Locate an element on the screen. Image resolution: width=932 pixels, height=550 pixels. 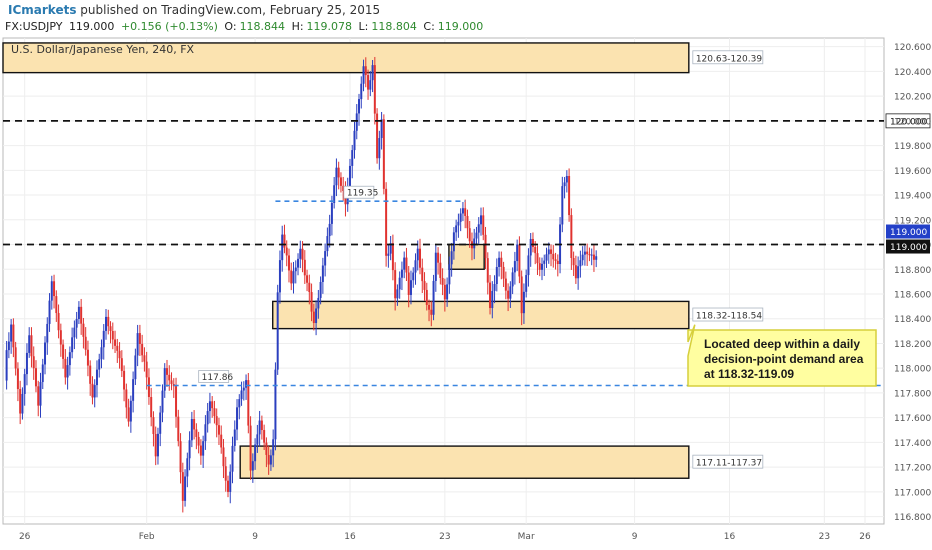
y-tick-label: 118.000 is located at coordinates (912, 370).